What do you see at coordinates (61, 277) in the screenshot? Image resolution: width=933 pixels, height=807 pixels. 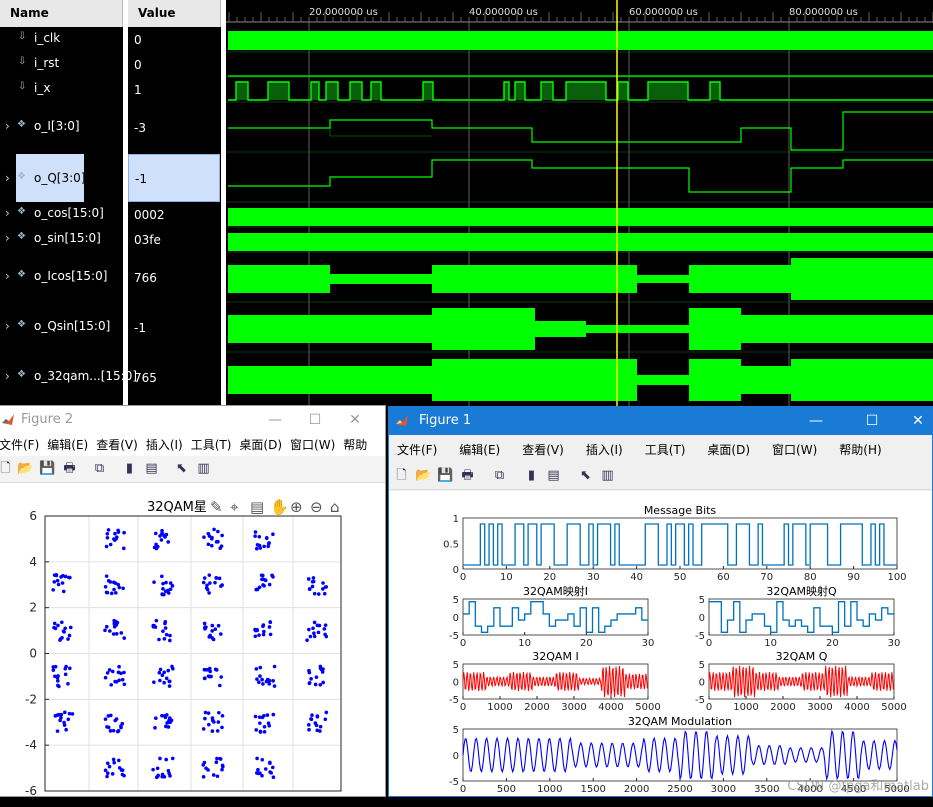 I see `signal-row-8: › ❖ o_Icos[15:0]` at bounding box center [61, 277].